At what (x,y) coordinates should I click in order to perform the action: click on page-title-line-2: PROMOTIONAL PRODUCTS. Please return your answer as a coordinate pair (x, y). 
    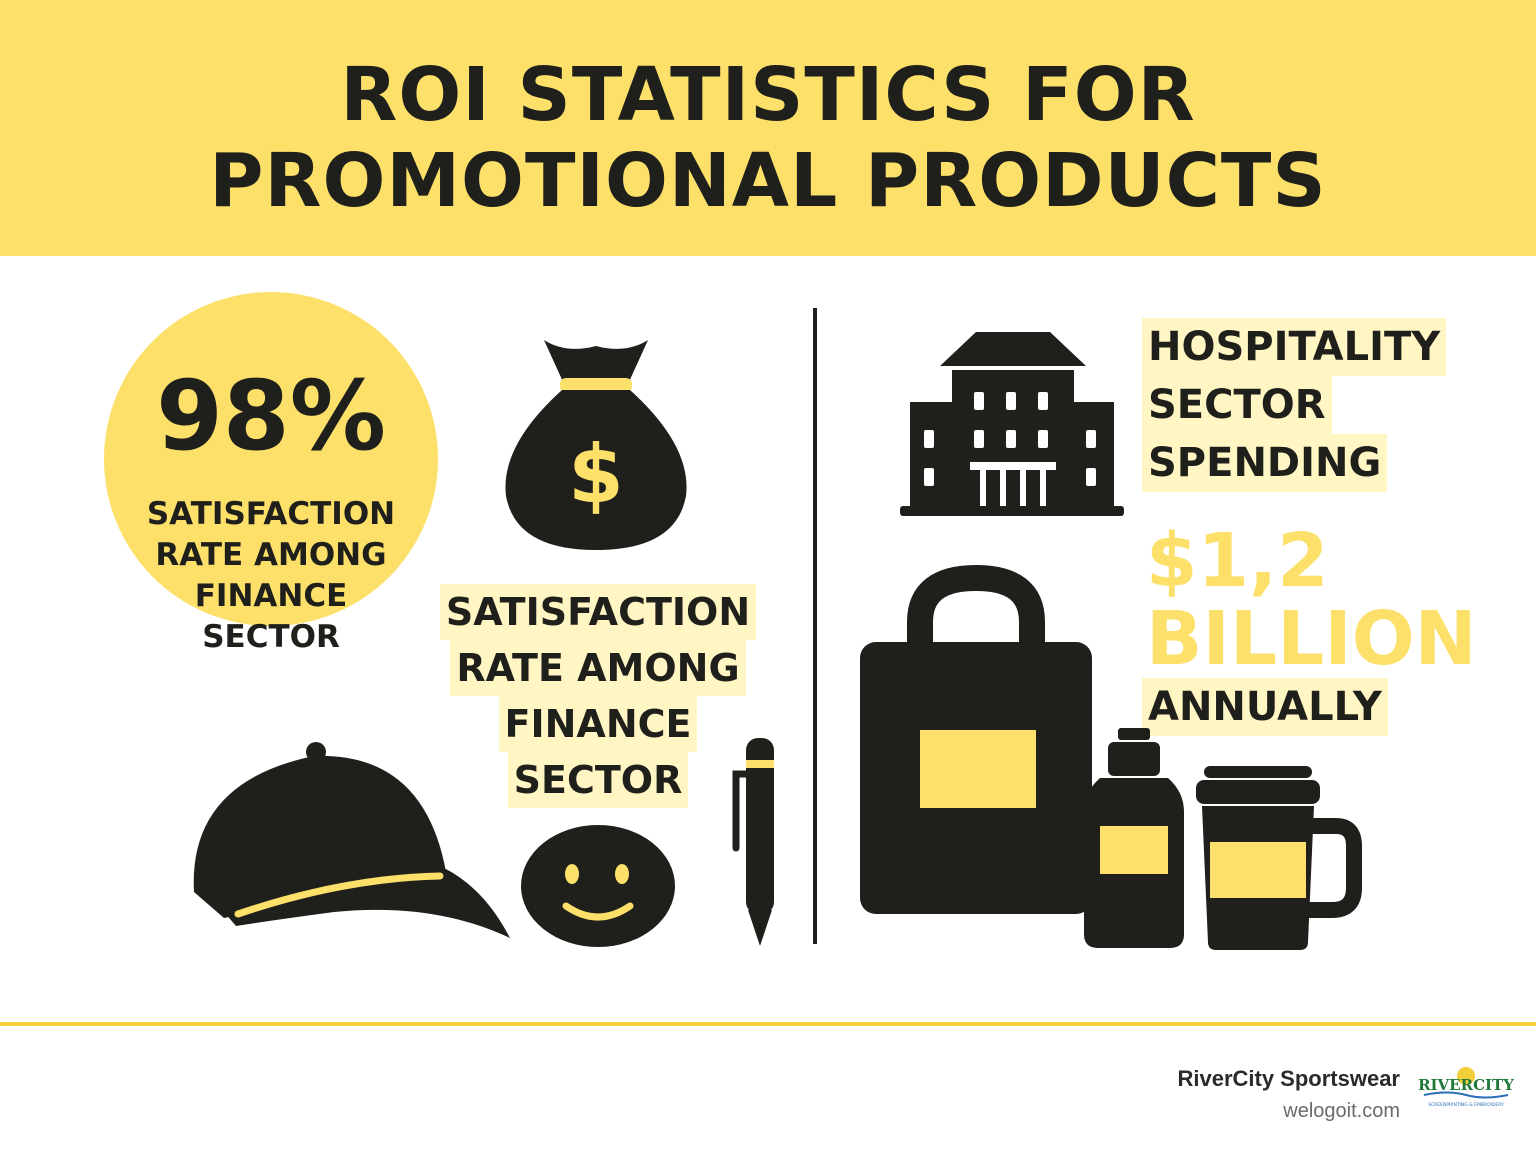
    Looking at the image, I should click on (768, 181).